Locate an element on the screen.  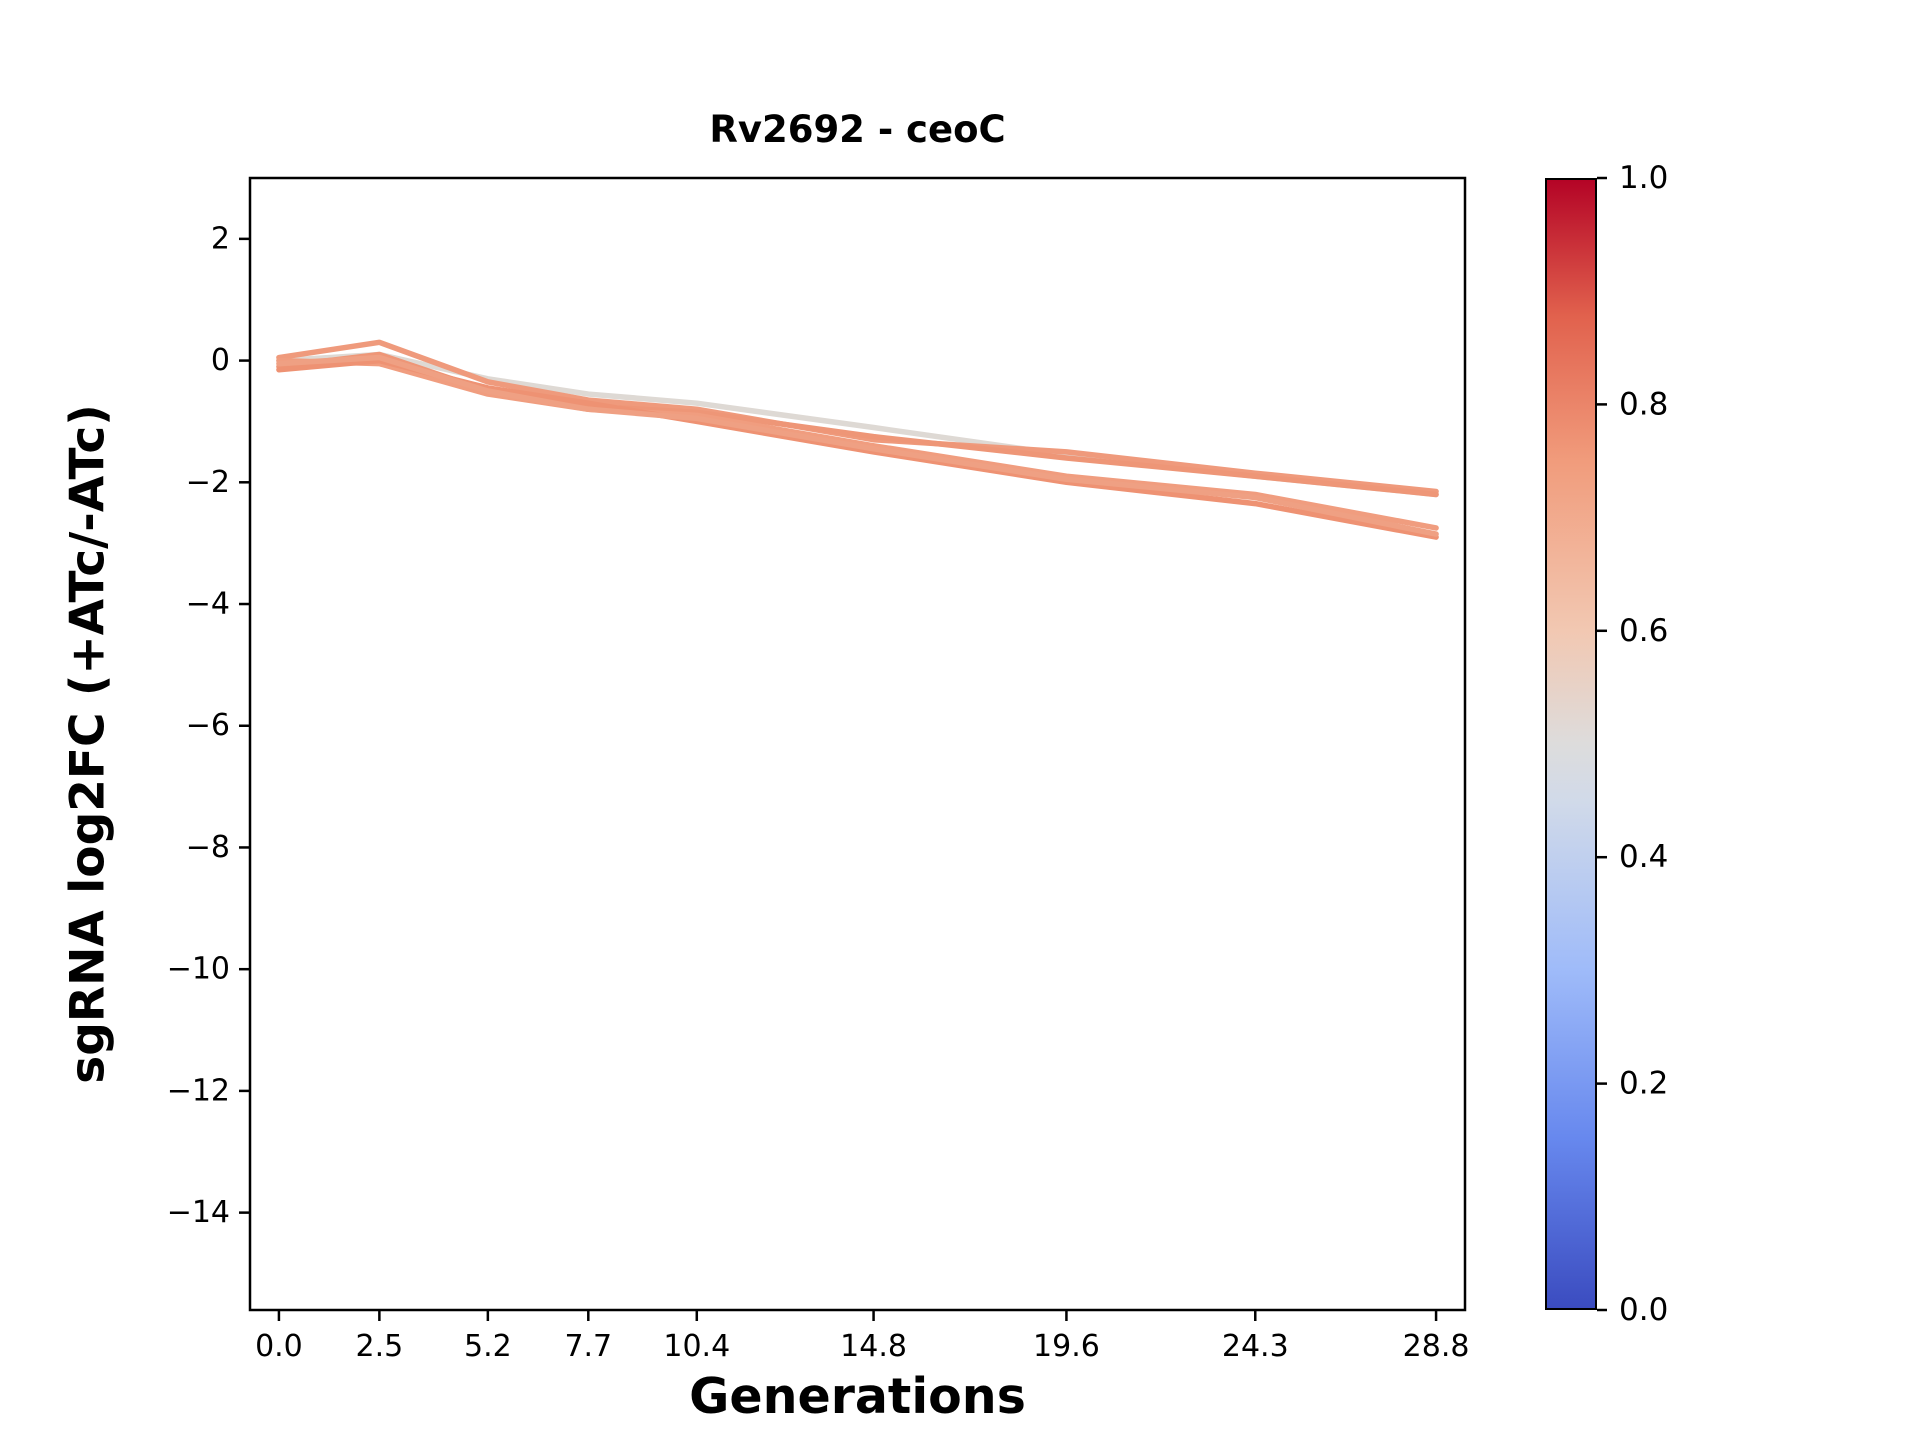
x-tick-label: 5.2 is located at coordinates (488, 1346).